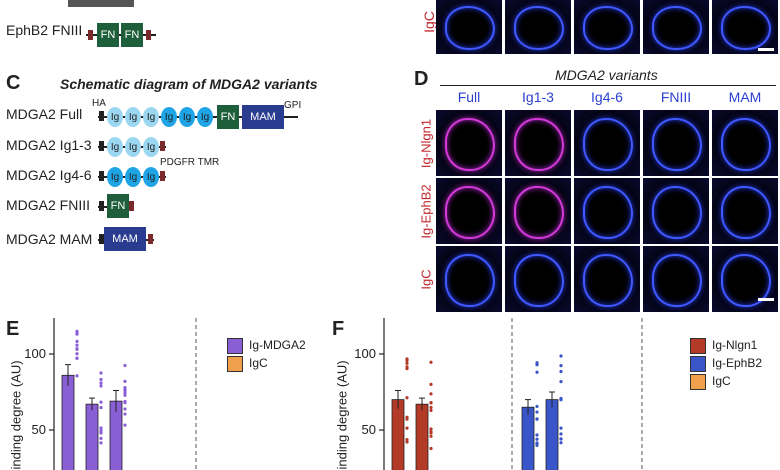 The image size is (780, 470). I want to click on legend-item-ig-ephb2: Ig-EphB2, so click(726, 364).